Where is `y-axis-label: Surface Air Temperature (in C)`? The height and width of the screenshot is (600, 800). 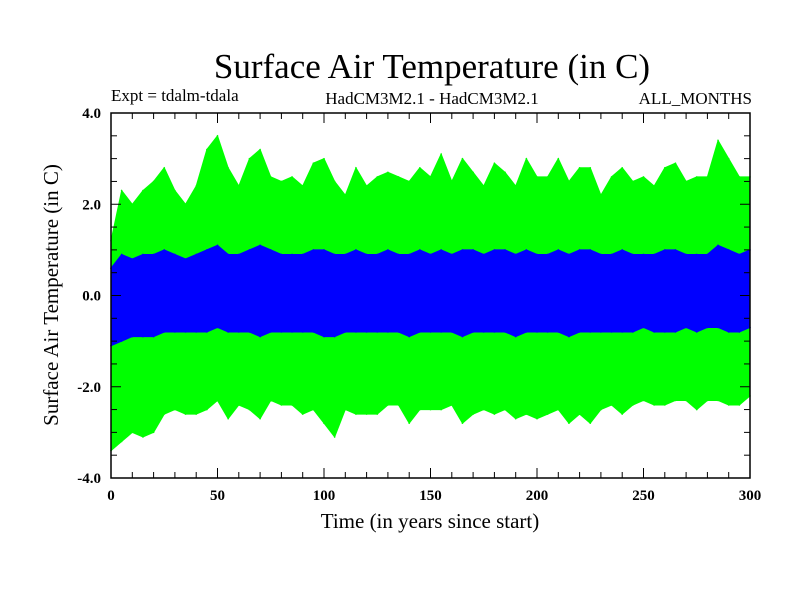 y-axis-label: Surface Air Temperature (in C) is located at coordinates (51, 295).